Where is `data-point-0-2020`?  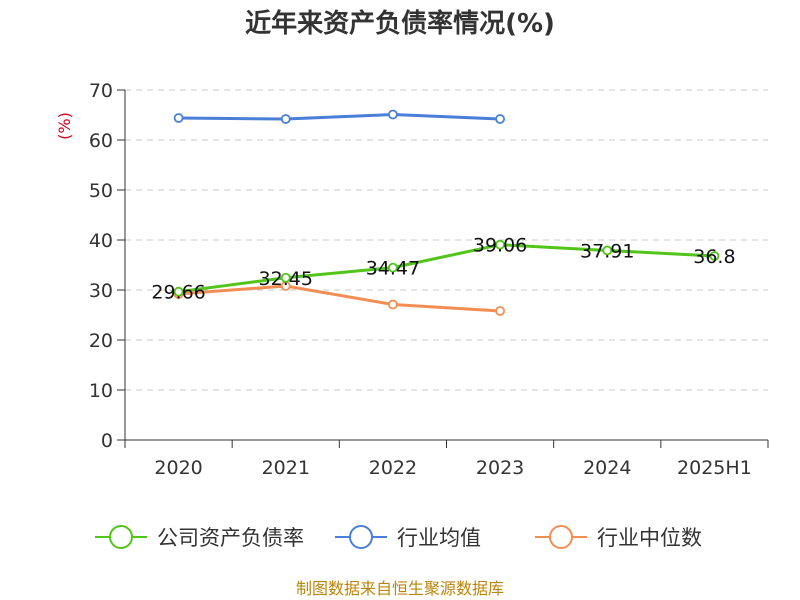 data-point-0-2020 is located at coordinates (178, 291).